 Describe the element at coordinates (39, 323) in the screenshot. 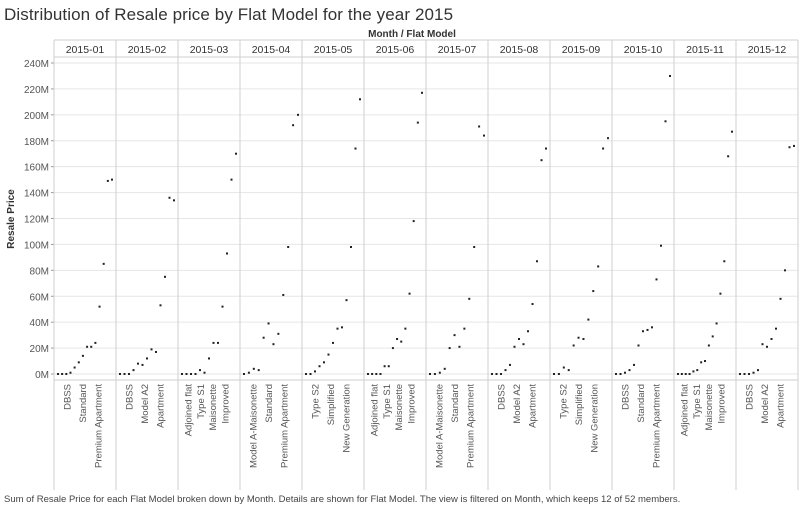

I see `y-tick-label: 40M` at that location.